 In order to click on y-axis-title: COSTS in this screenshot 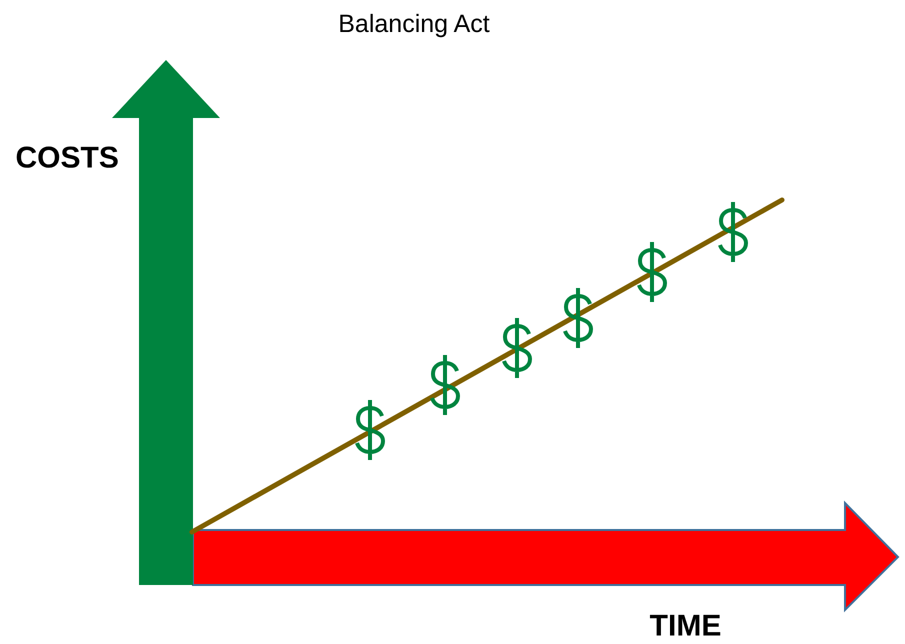, I will do `click(67, 158)`.